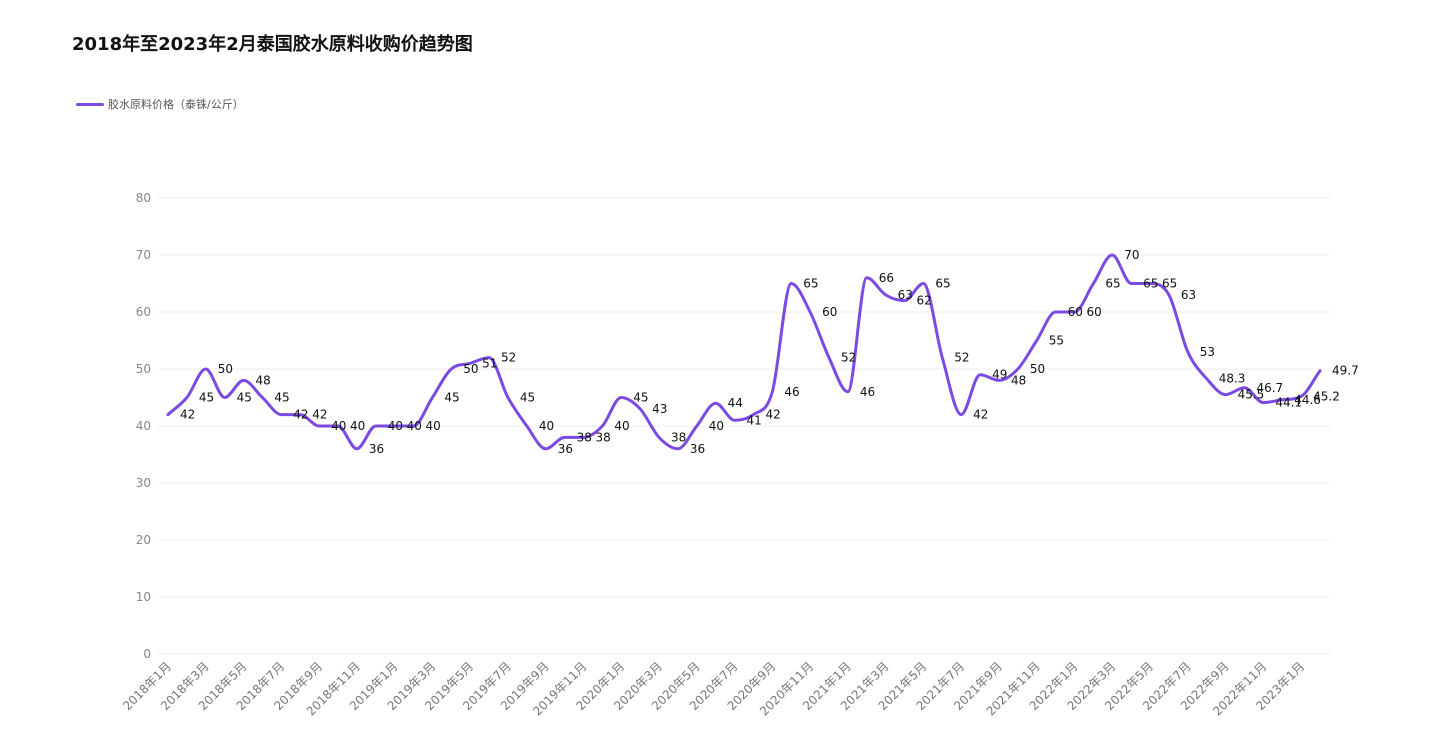  Describe the element at coordinates (999, 375) in the screenshot. I see `data-label: 49` at that location.